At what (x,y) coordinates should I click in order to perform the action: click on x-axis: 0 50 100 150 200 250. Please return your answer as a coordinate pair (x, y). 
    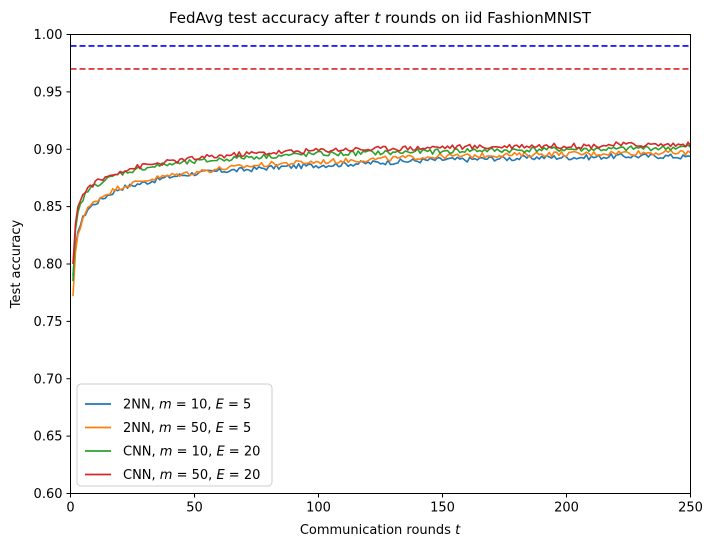
    Looking at the image, I should click on (384, 504).